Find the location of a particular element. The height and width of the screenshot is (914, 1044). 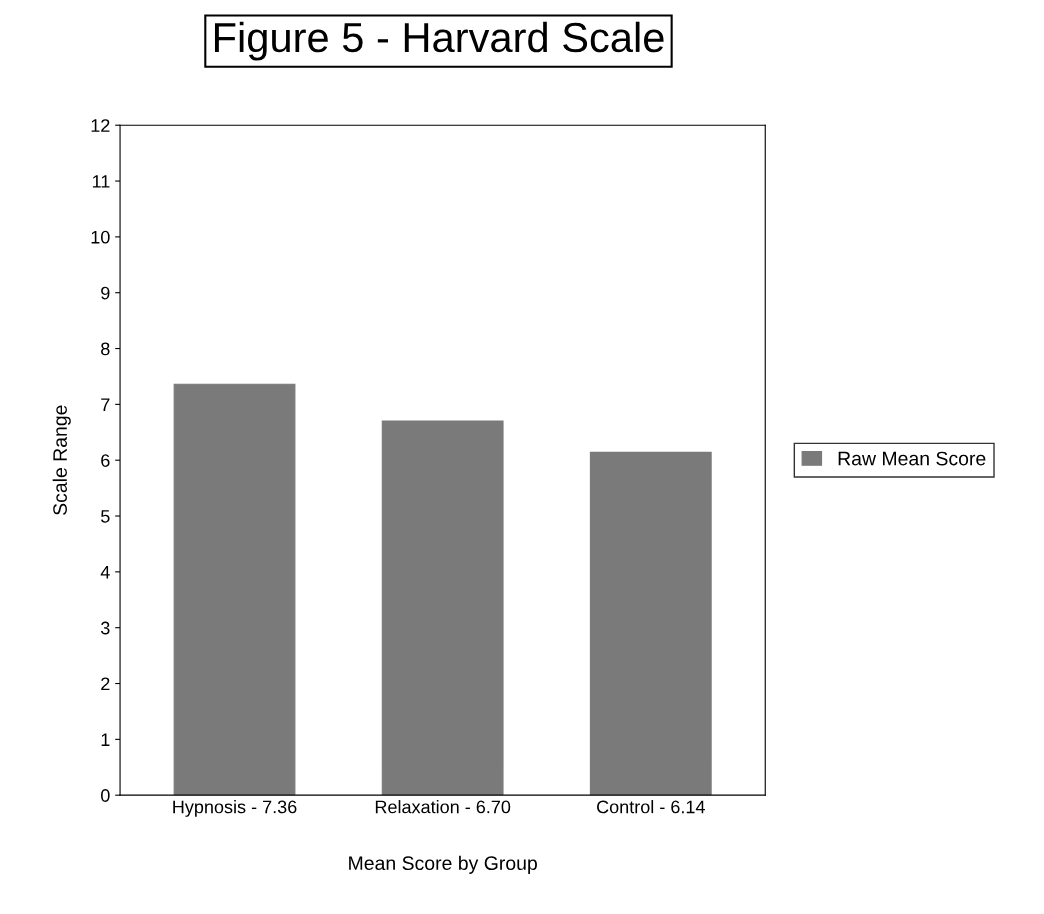

y-tick-label: 12 is located at coordinates (100, 125).